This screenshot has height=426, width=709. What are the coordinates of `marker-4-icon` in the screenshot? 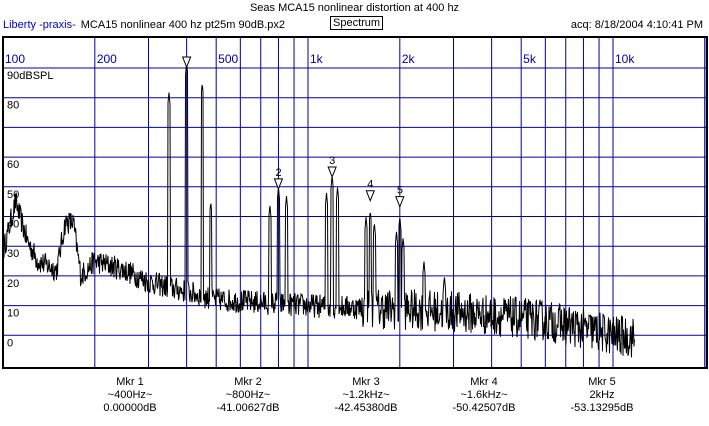 It's located at (370, 196).